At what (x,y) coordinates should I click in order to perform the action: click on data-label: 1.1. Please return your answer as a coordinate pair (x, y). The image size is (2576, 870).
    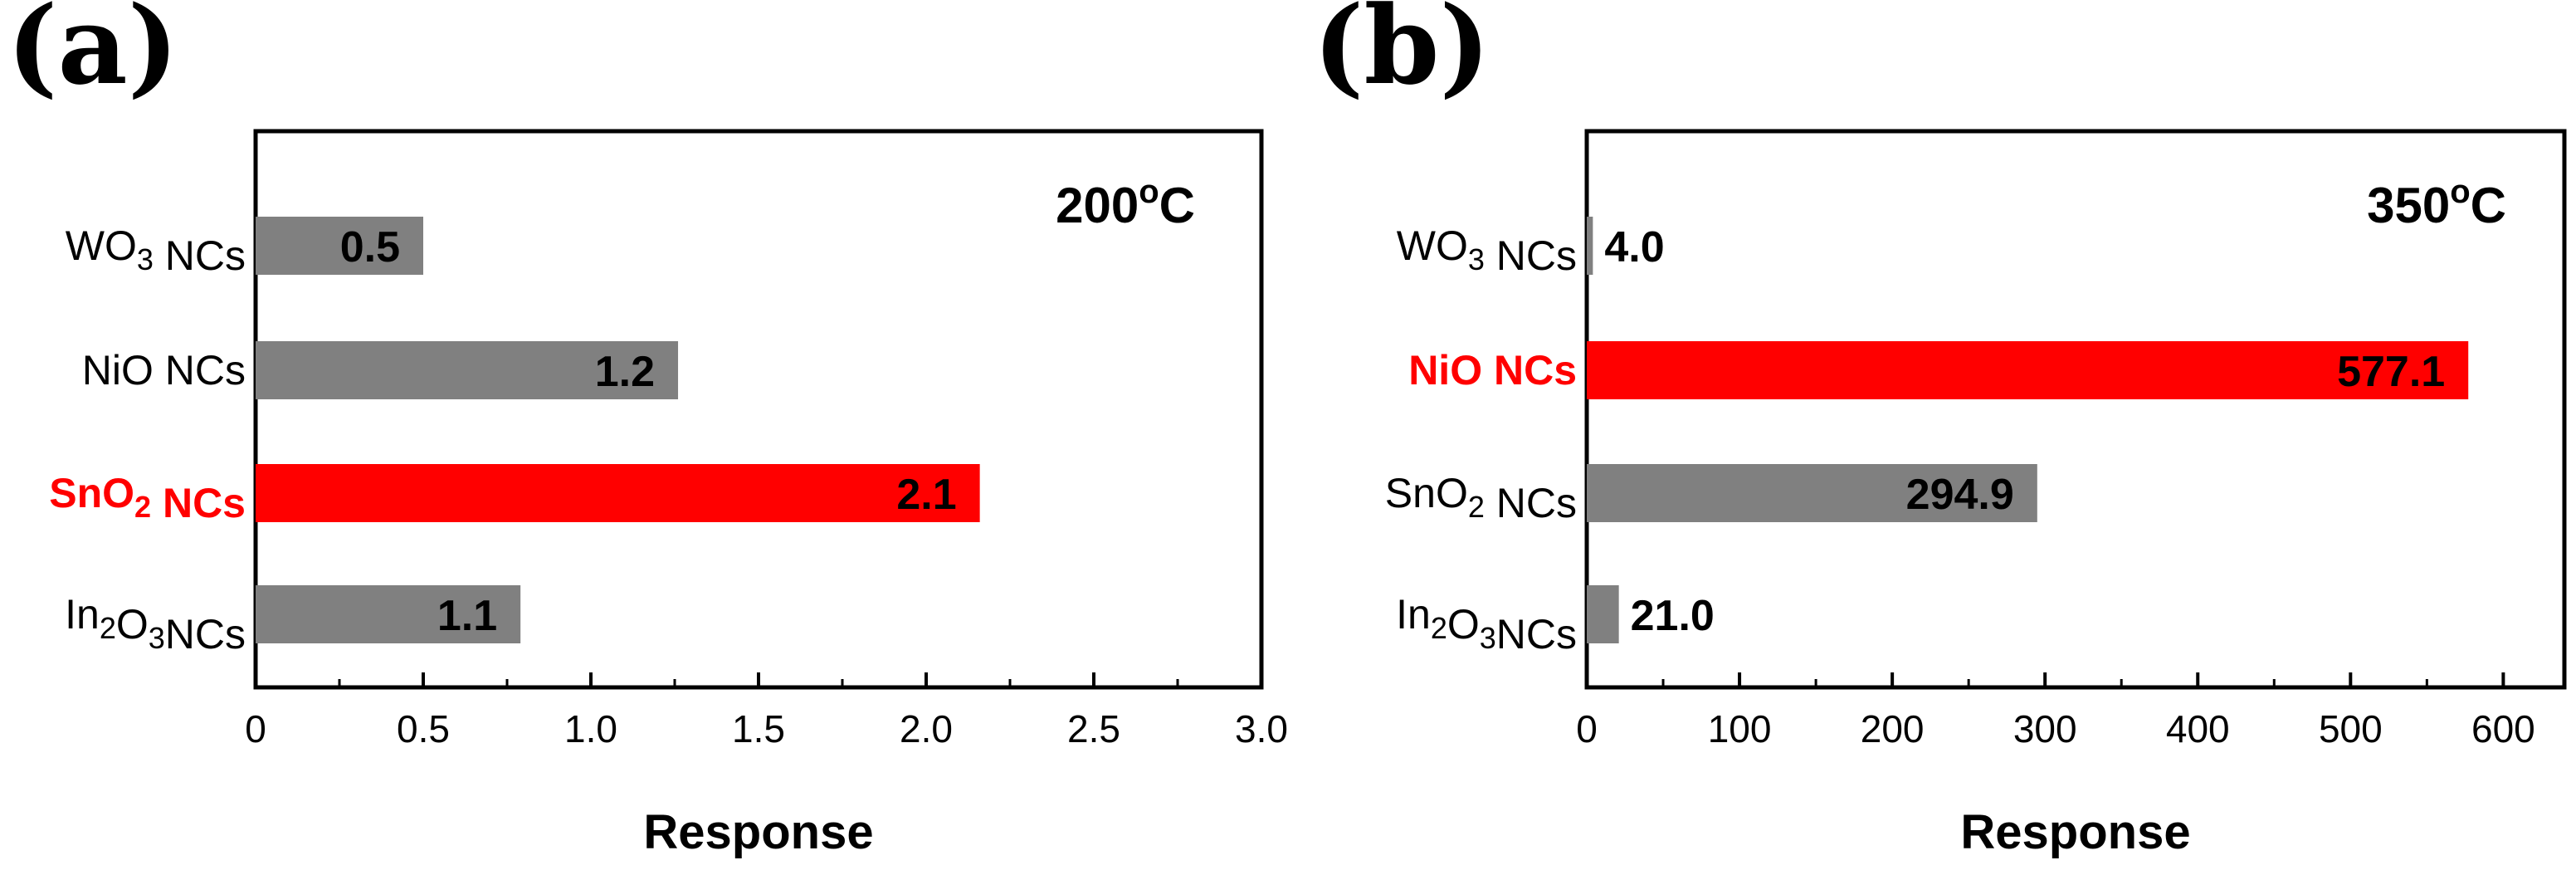
    Looking at the image, I should click on (467, 616).